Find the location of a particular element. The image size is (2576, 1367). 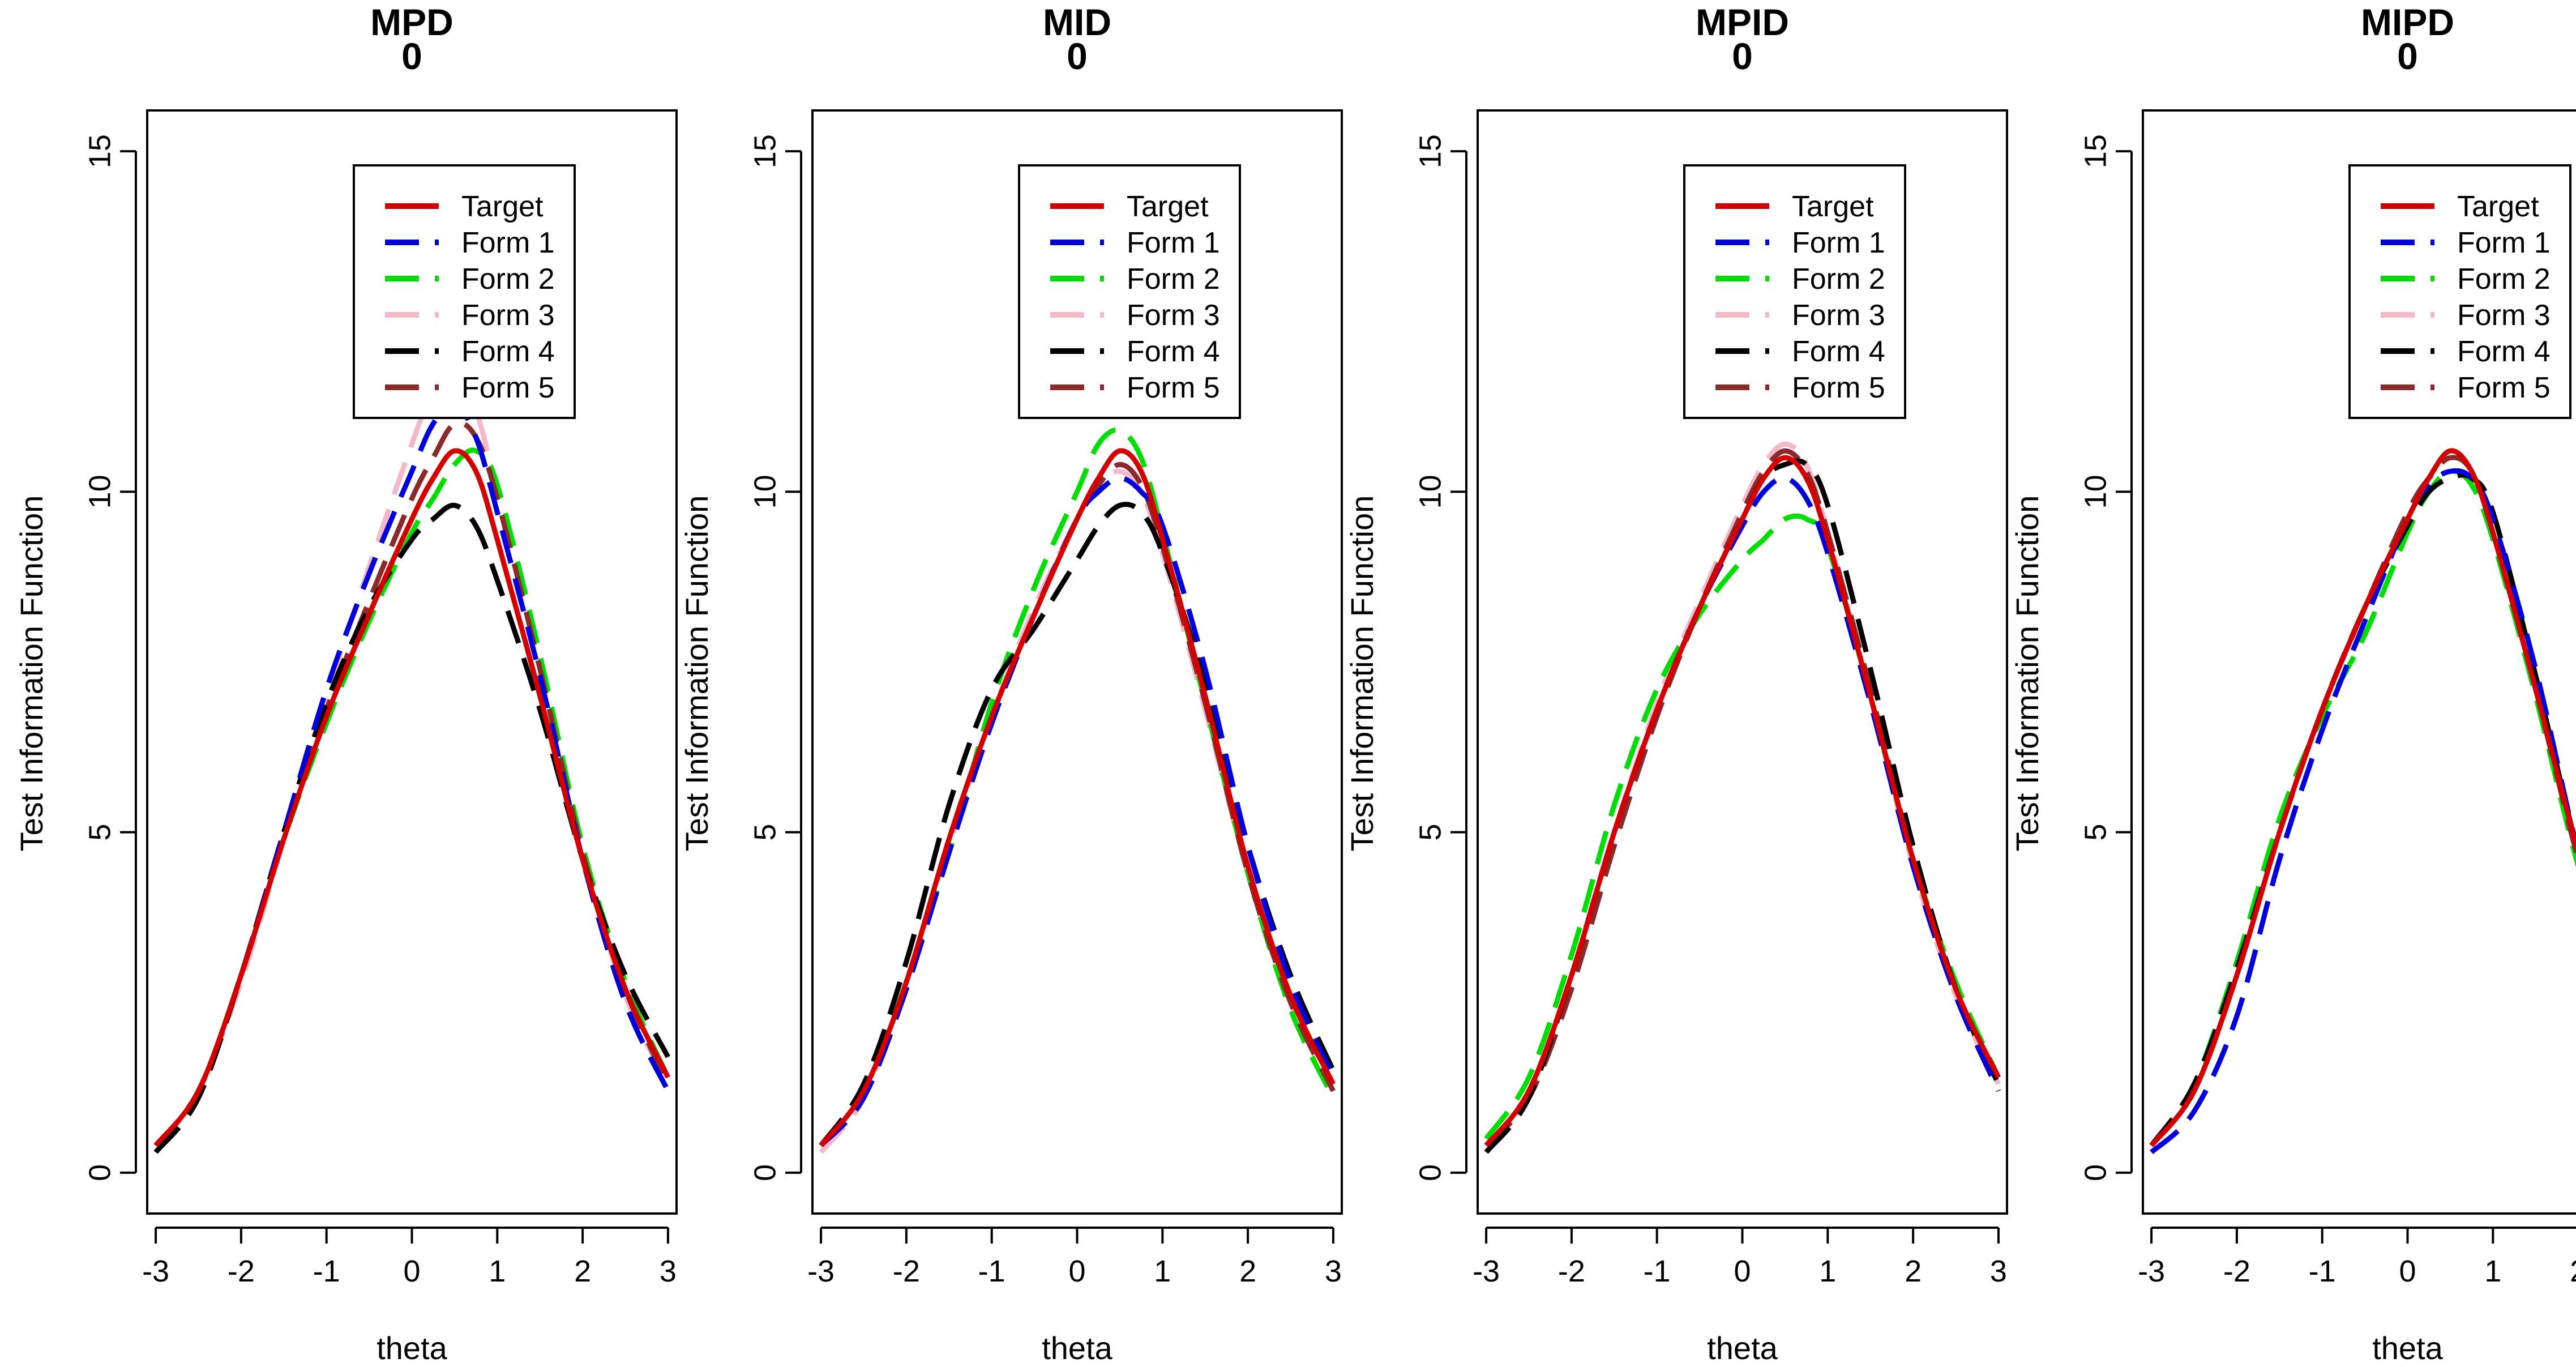

panel-title: MID is located at coordinates (1077, 22).